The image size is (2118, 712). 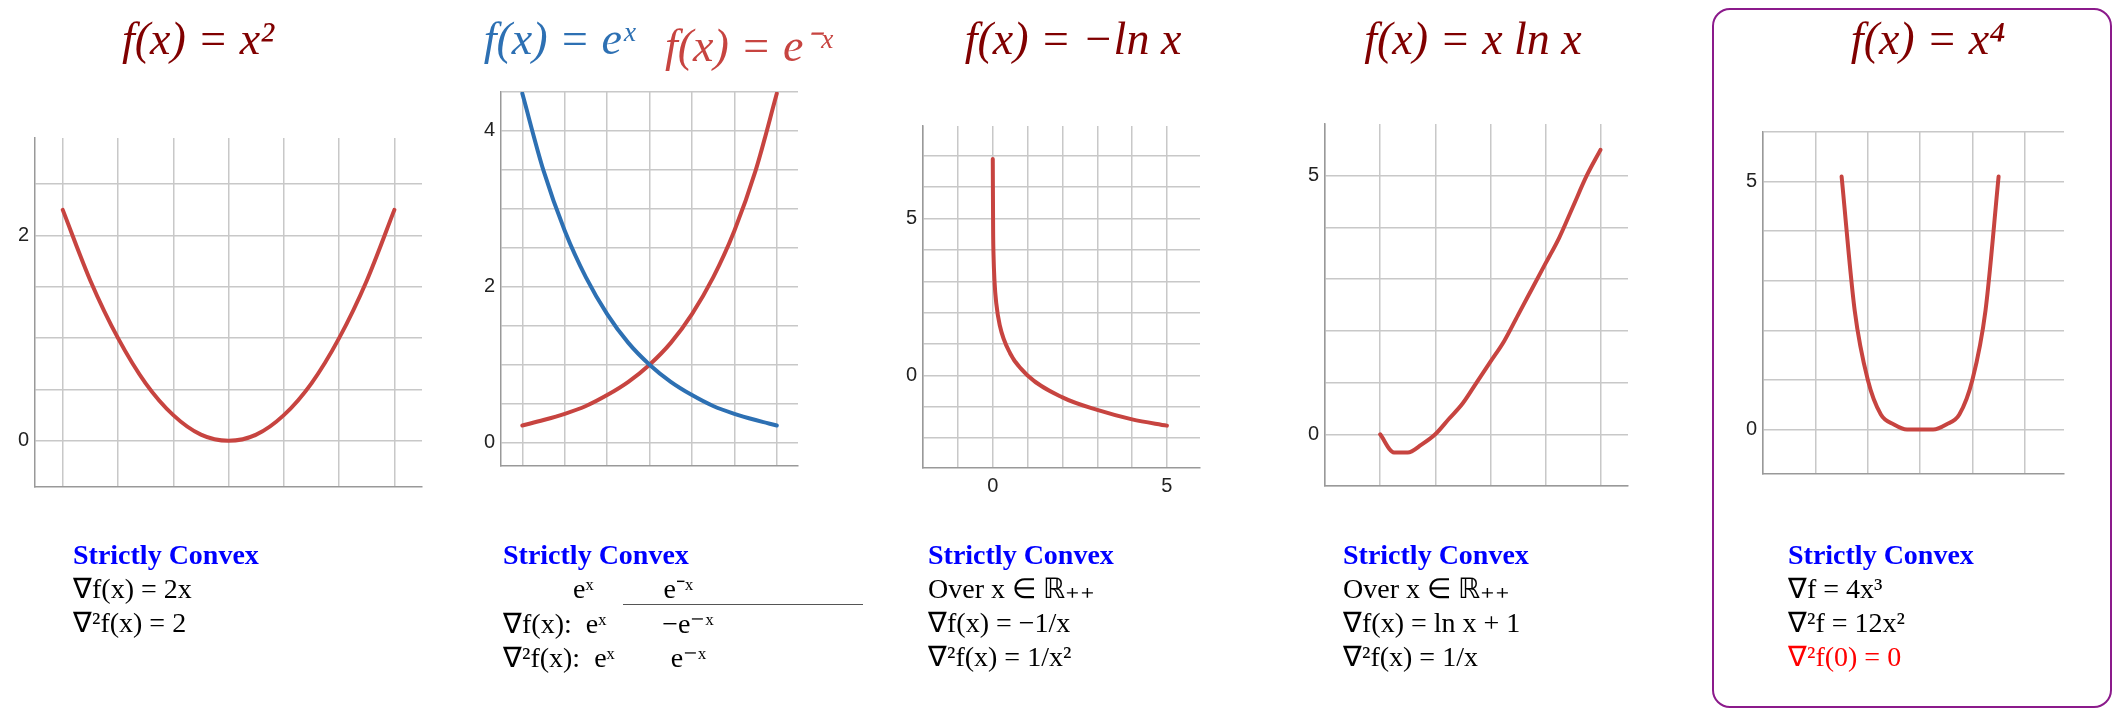 I want to click on text: ∇f(x): eˣ −e⁻ˣ, so click(x=609, y=624).